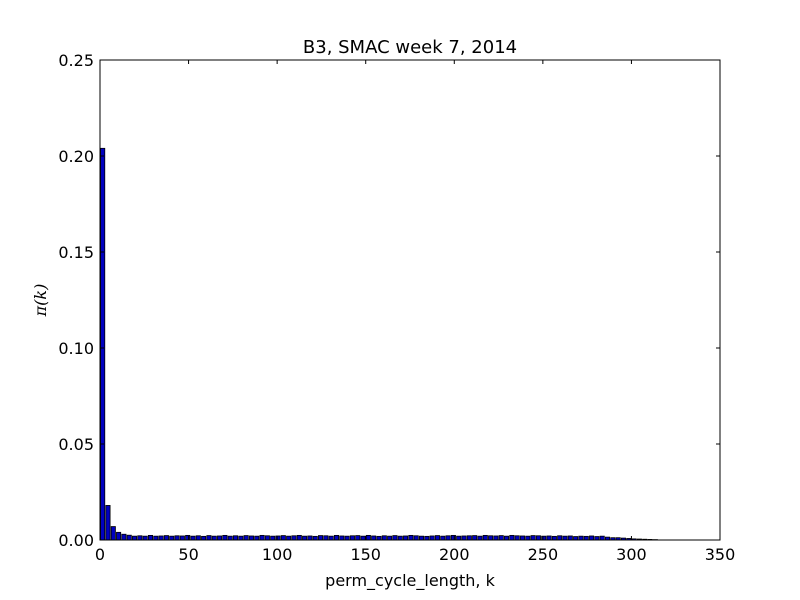 The image size is (800, 600). I want to click on x-tick-label: 0, so click(100, 554).